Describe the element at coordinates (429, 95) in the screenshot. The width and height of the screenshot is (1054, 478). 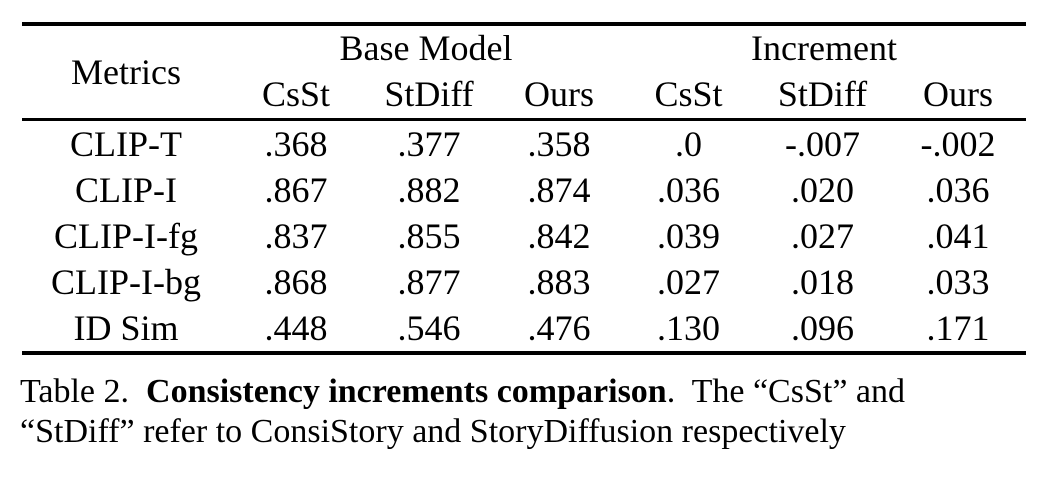
I see `sub-header-base-stdiff: StDiff` at that location.